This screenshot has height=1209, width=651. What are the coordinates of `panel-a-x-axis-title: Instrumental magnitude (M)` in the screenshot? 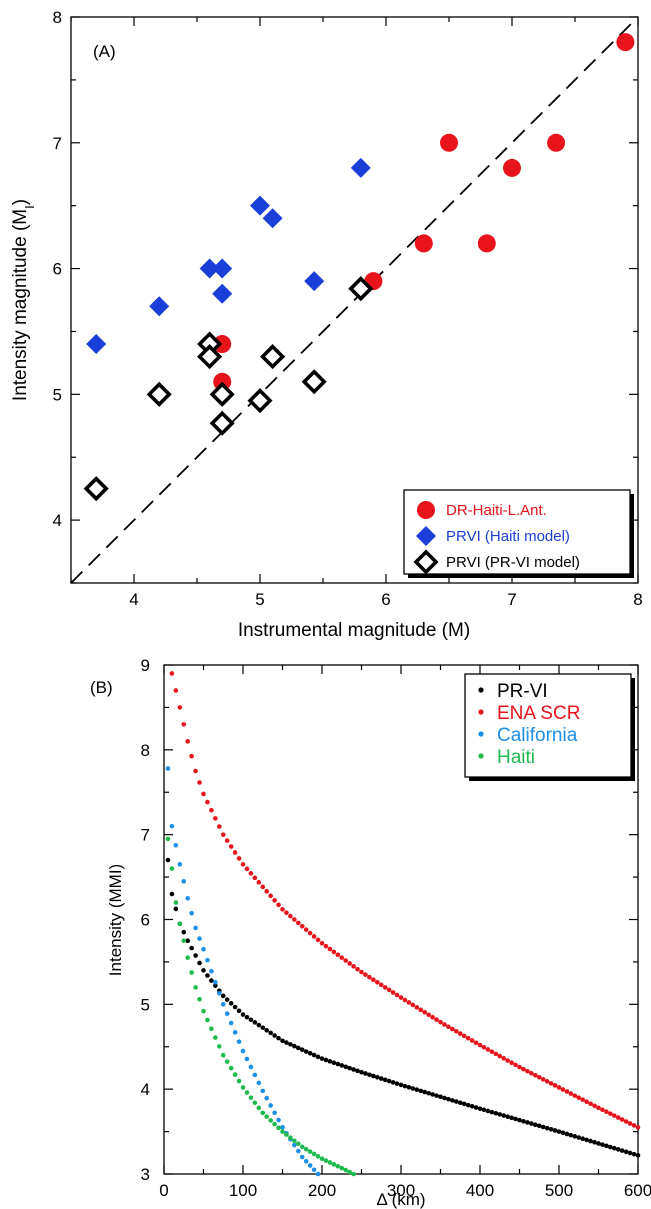 It's located at (354, 630).